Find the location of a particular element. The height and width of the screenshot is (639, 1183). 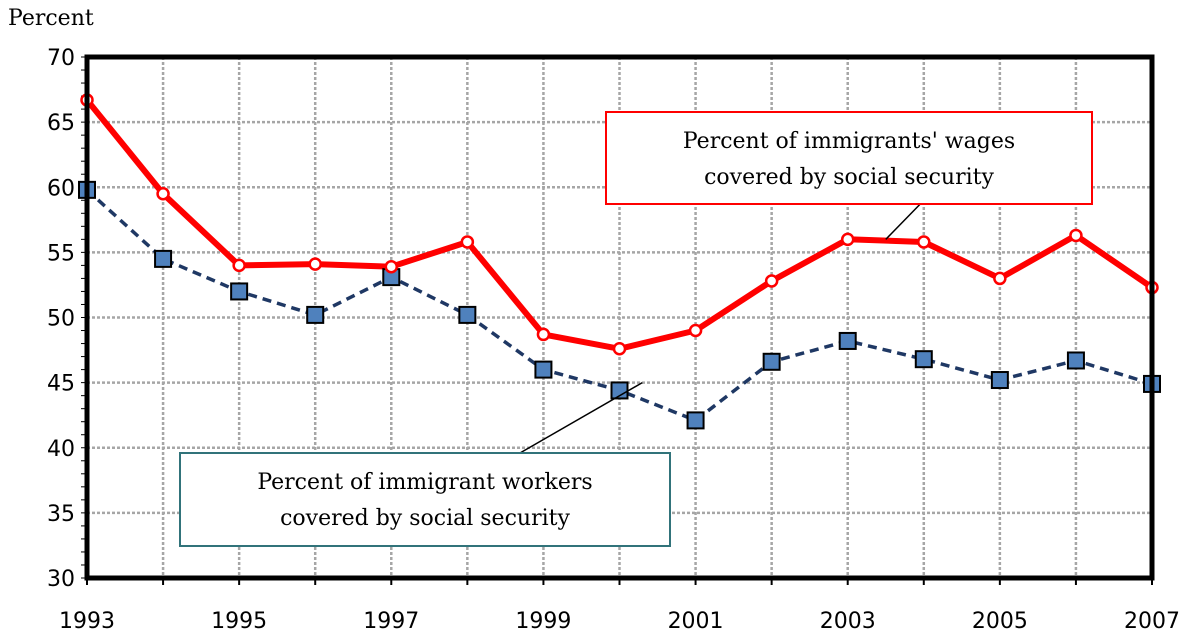

x-tick-label: 2005 is located at coordinates (1000, 621).